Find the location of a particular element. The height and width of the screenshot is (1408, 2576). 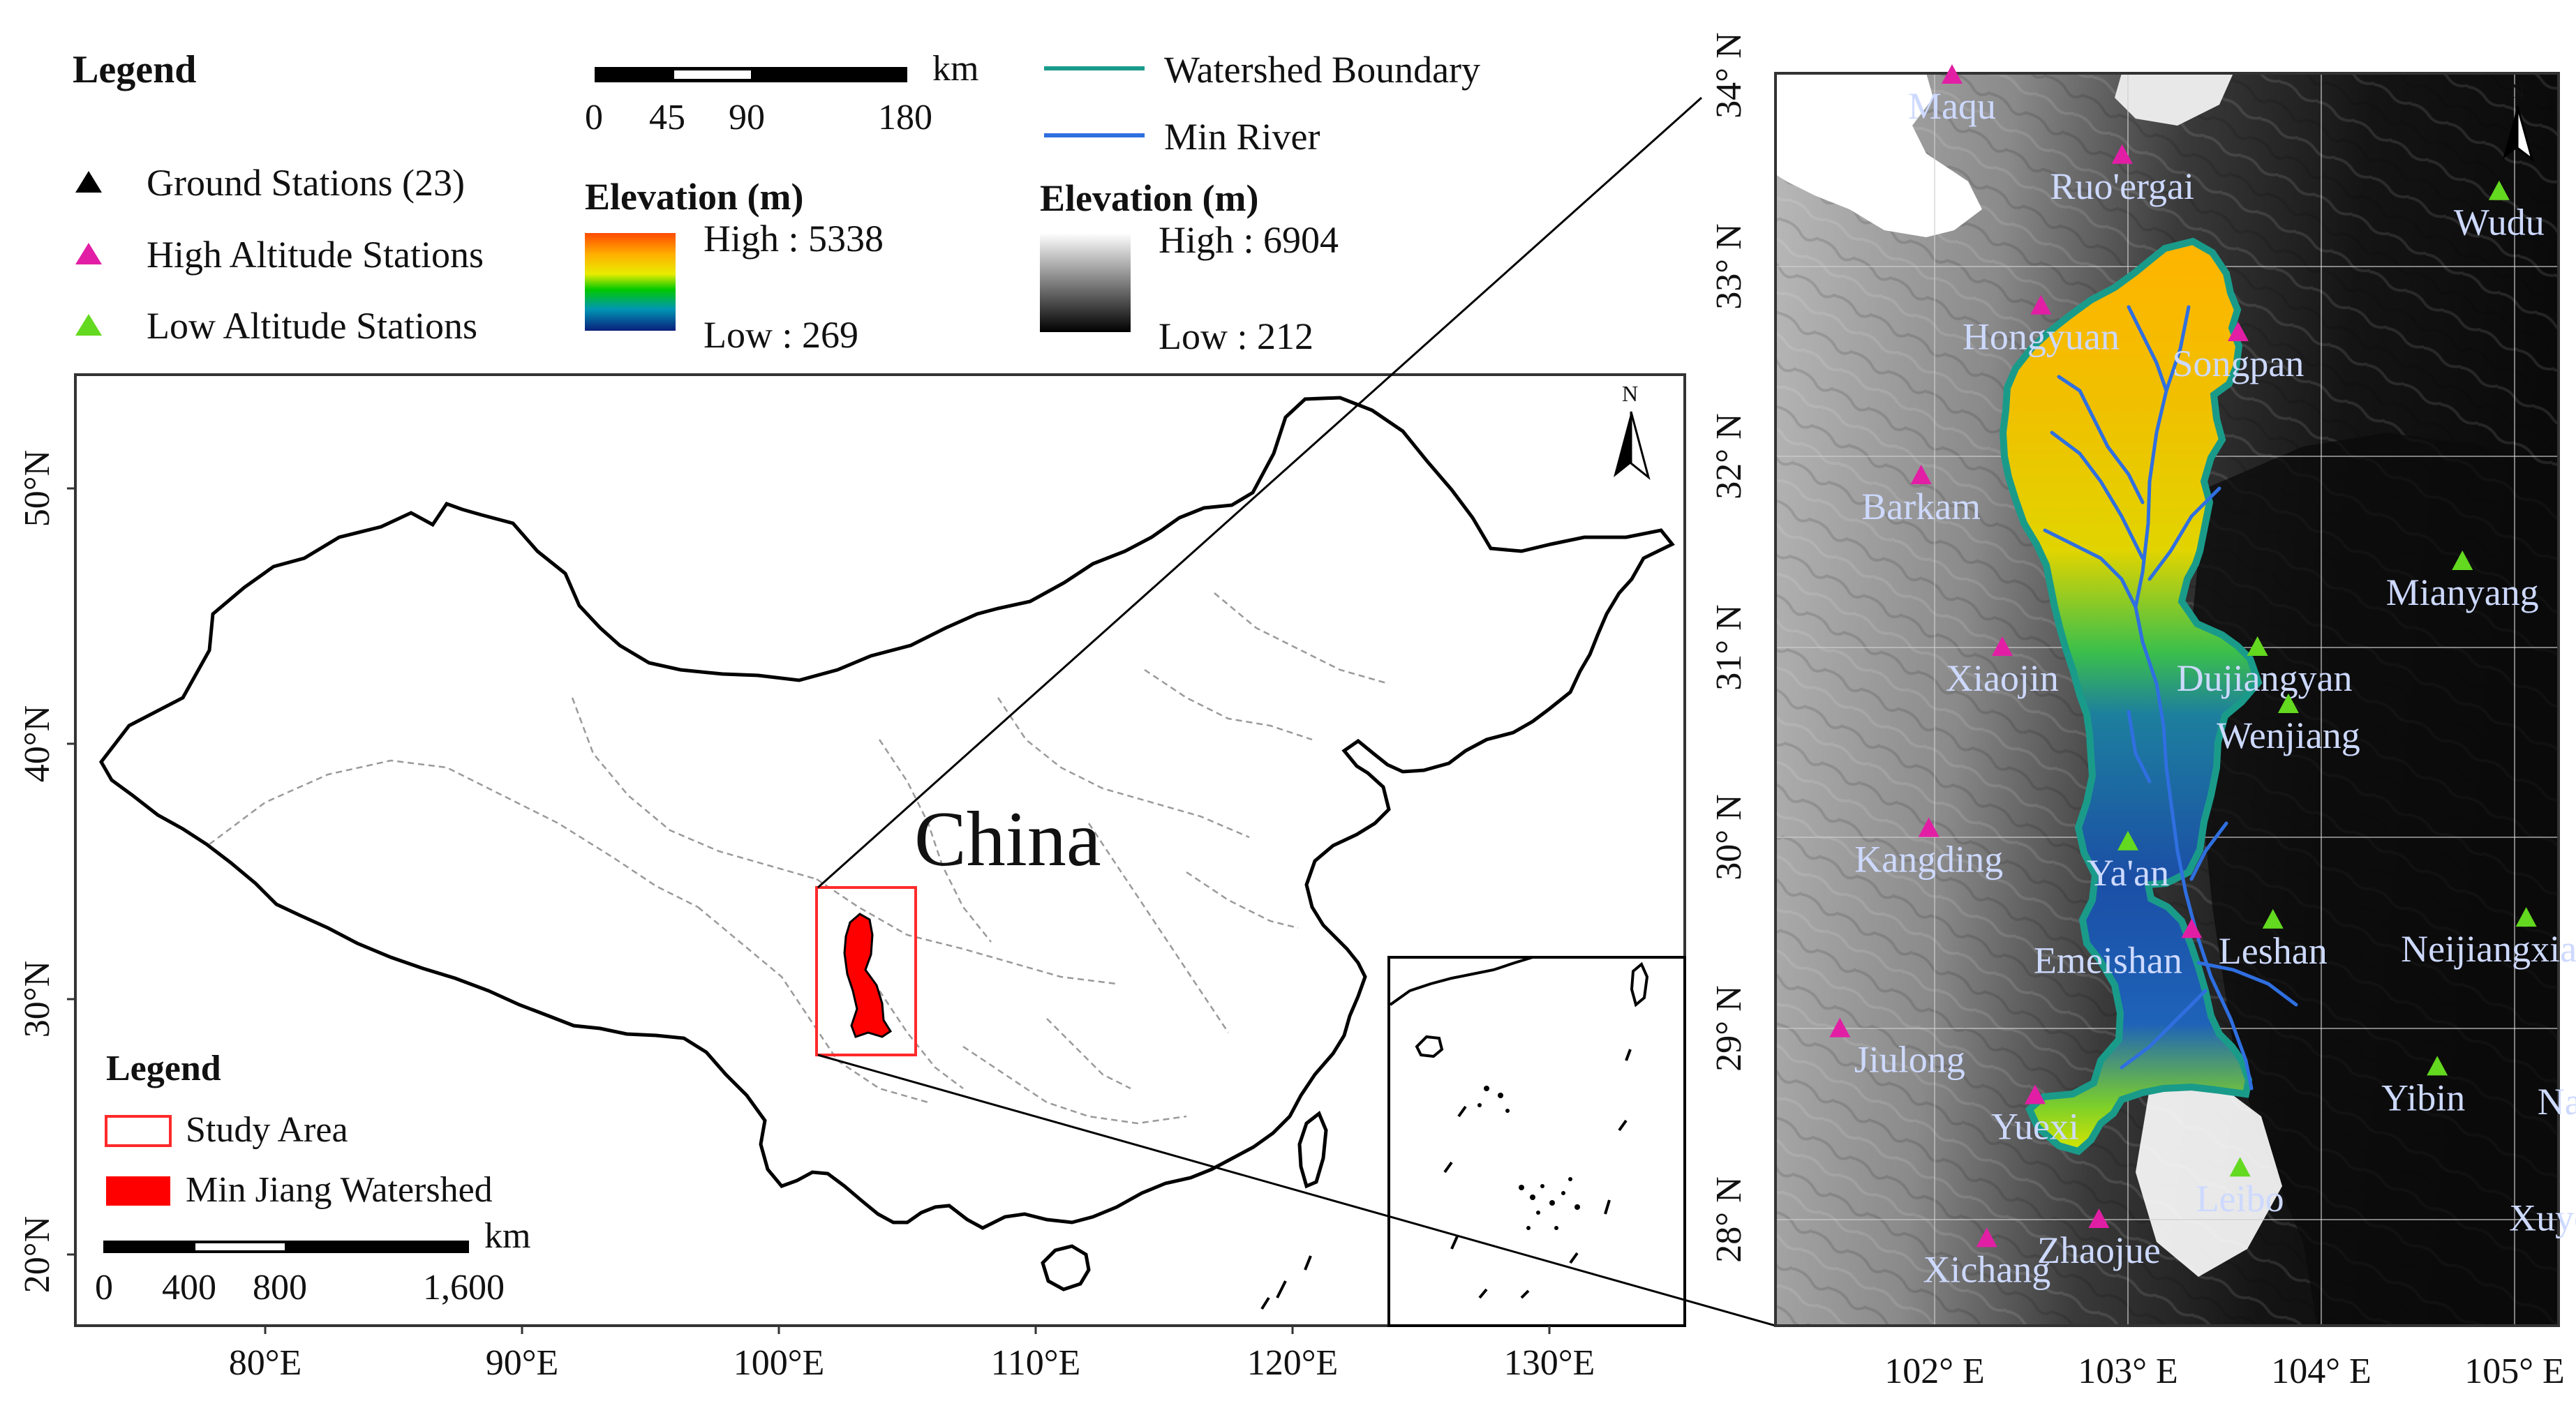

gray-elevation-low: Low : 212 is located at coordinates (1236, 336).